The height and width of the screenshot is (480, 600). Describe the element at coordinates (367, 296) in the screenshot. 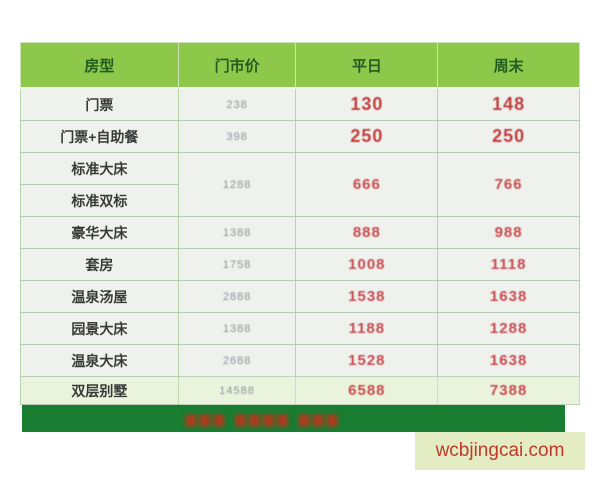

I see `weekday-price: 1538` at that location.